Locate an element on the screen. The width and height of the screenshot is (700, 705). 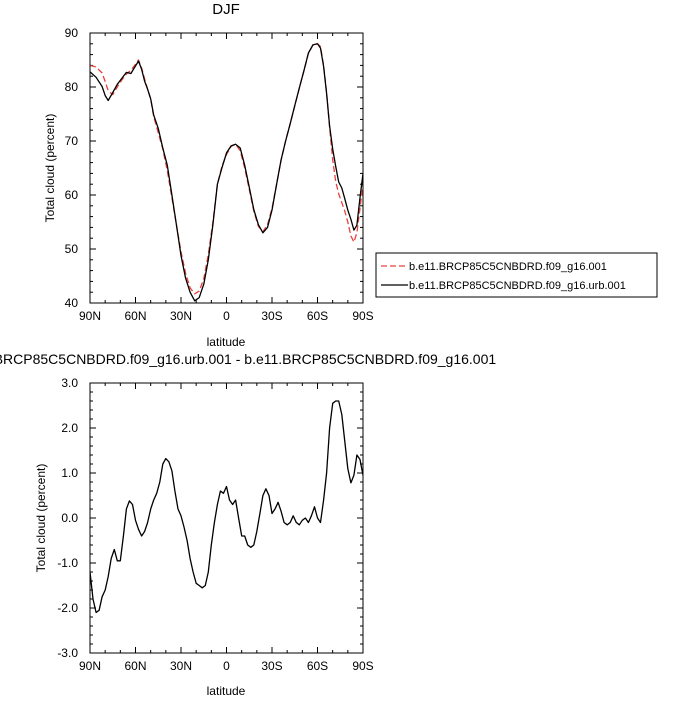
legend-label-series-1: b.e11.BRCP85C5CNBDRD.f09_g16.001 is located at coordinates (508, 267).